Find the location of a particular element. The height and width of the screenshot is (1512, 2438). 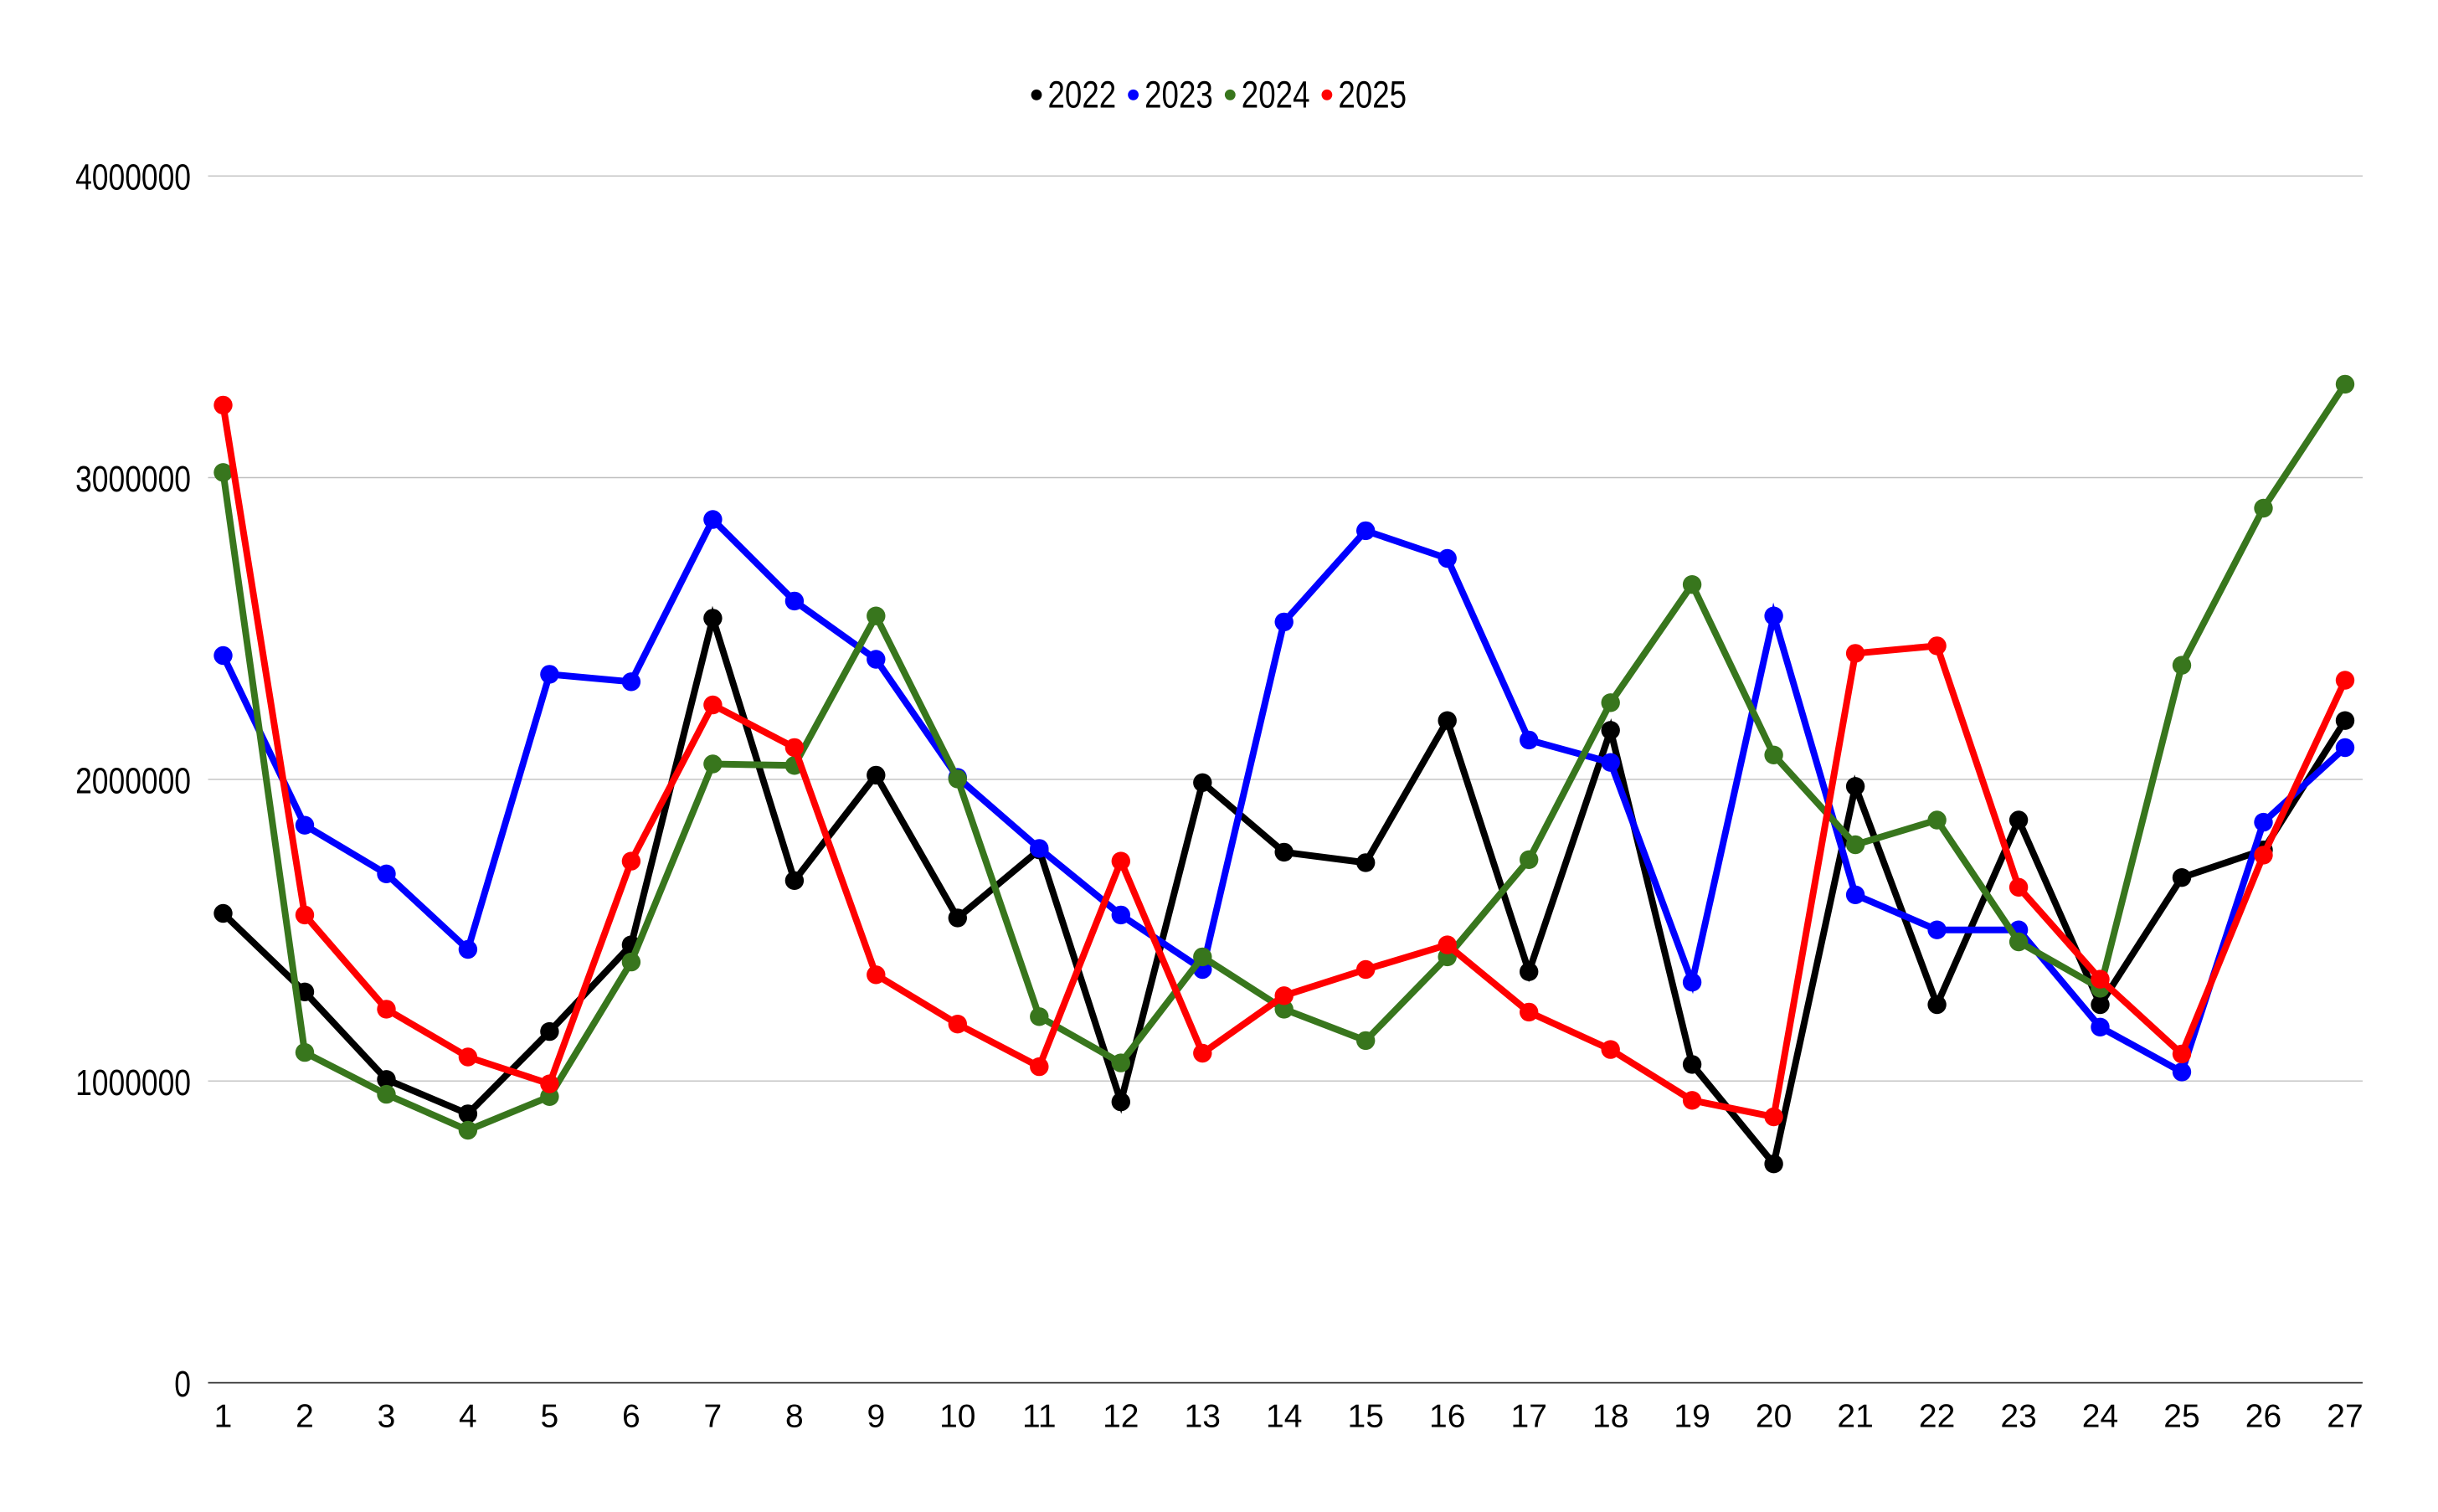

svg-text: 8 is located at coordinates (794, 1417).